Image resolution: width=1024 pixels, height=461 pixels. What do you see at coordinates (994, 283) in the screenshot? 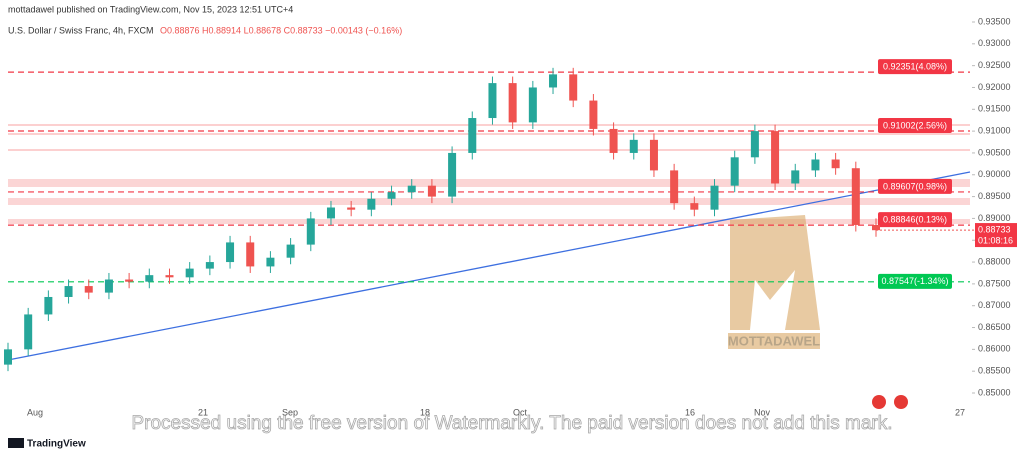
I see `y-tick-label: 0.87500` at bounding box center [994, 283].